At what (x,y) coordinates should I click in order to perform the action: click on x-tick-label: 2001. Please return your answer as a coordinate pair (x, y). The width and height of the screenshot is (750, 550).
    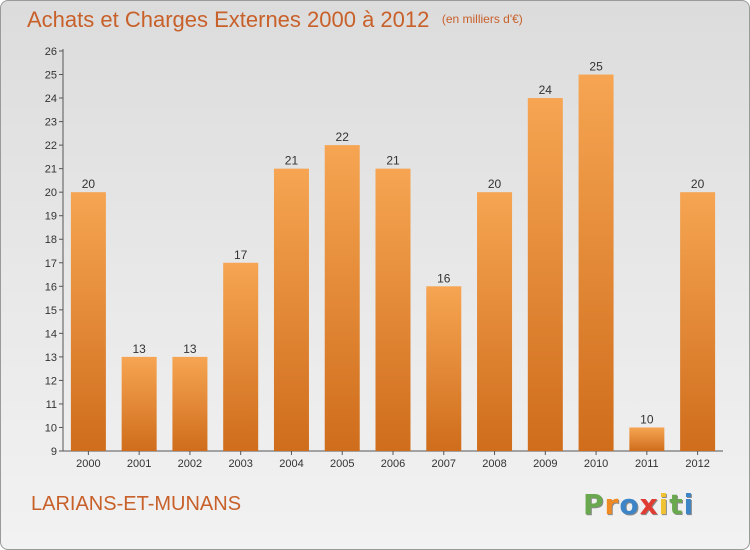
    Looking at the image, I should click on (139, 464).